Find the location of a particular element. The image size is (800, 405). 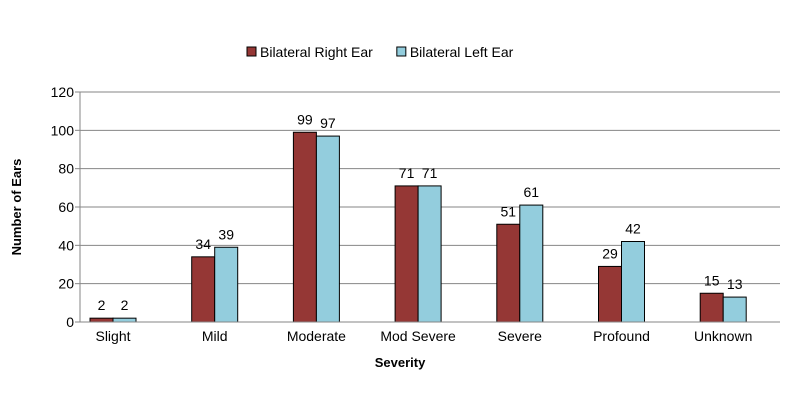

x-tick-label: Profound is located at coordinates (621, 336).